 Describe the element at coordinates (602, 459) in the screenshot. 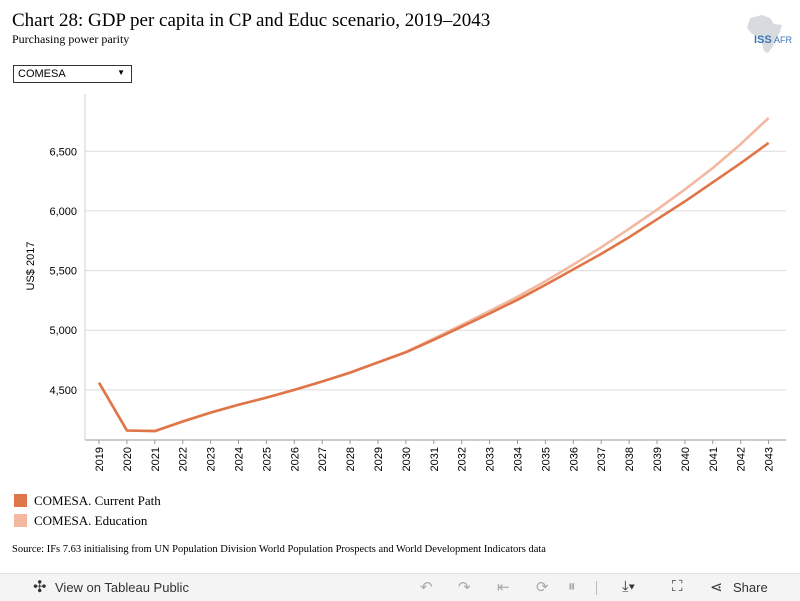

I see `x-tick-label: 2037` at that location.